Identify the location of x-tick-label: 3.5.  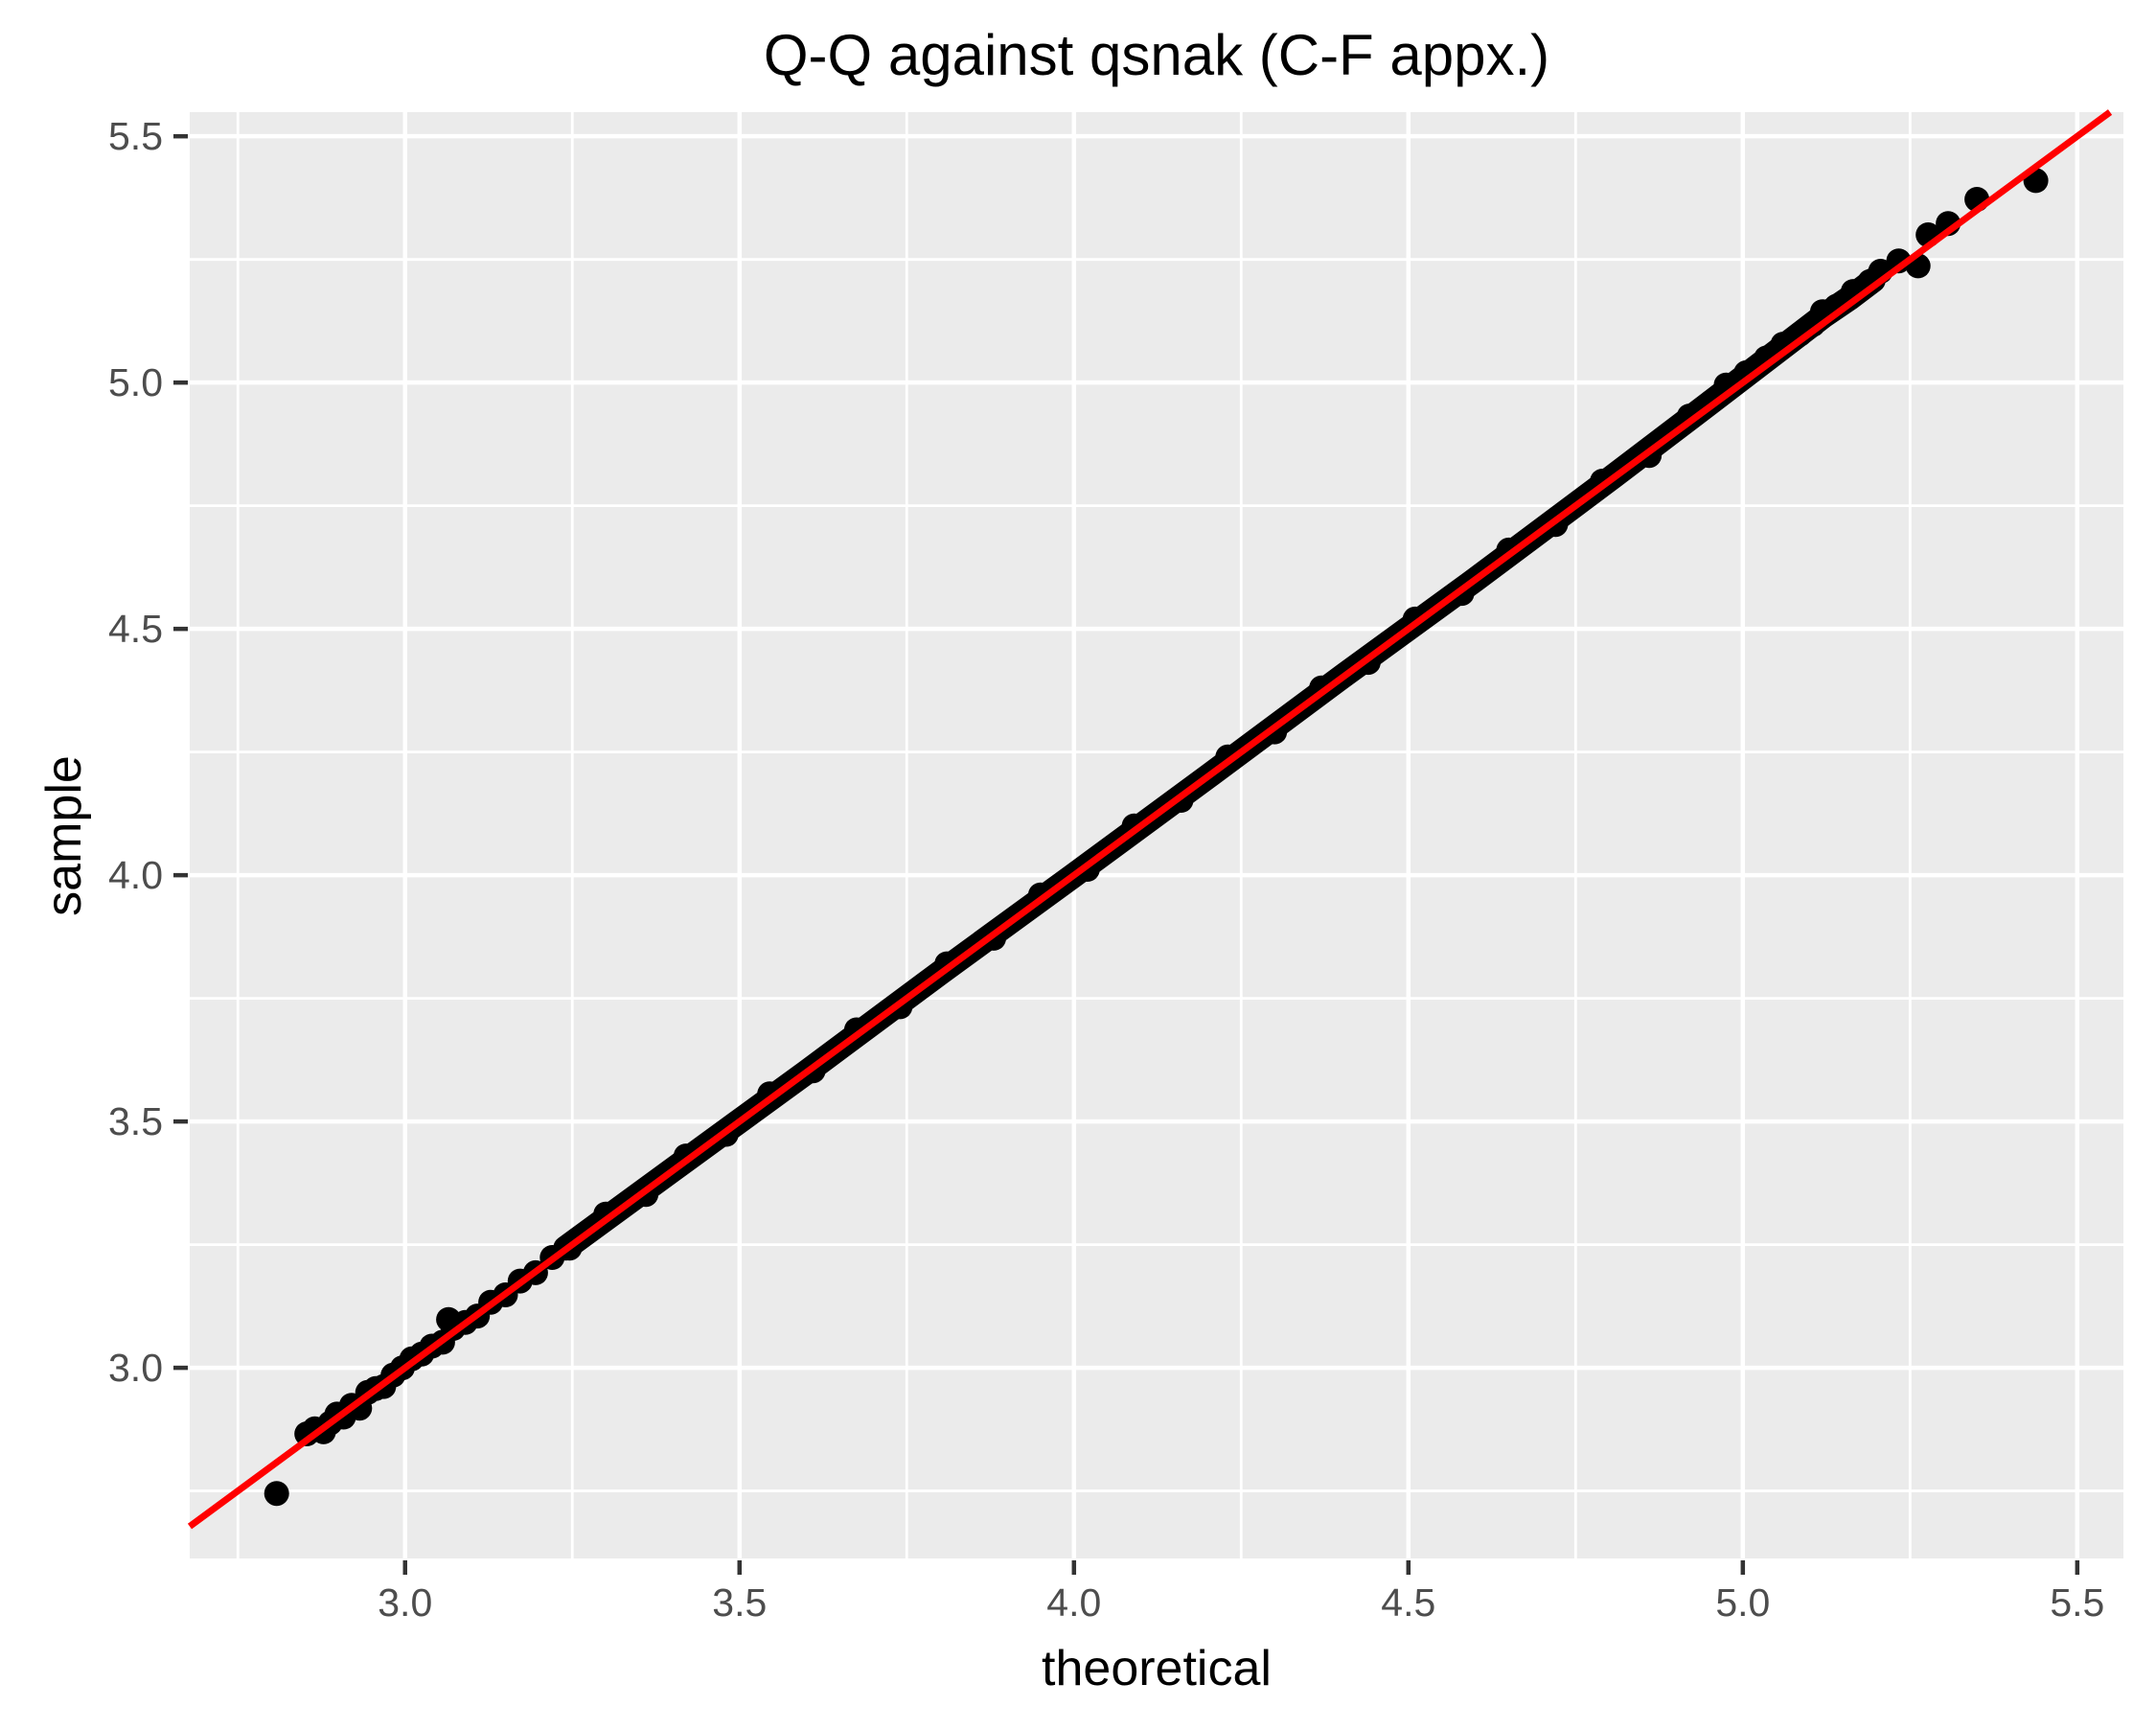
(739, 1602).